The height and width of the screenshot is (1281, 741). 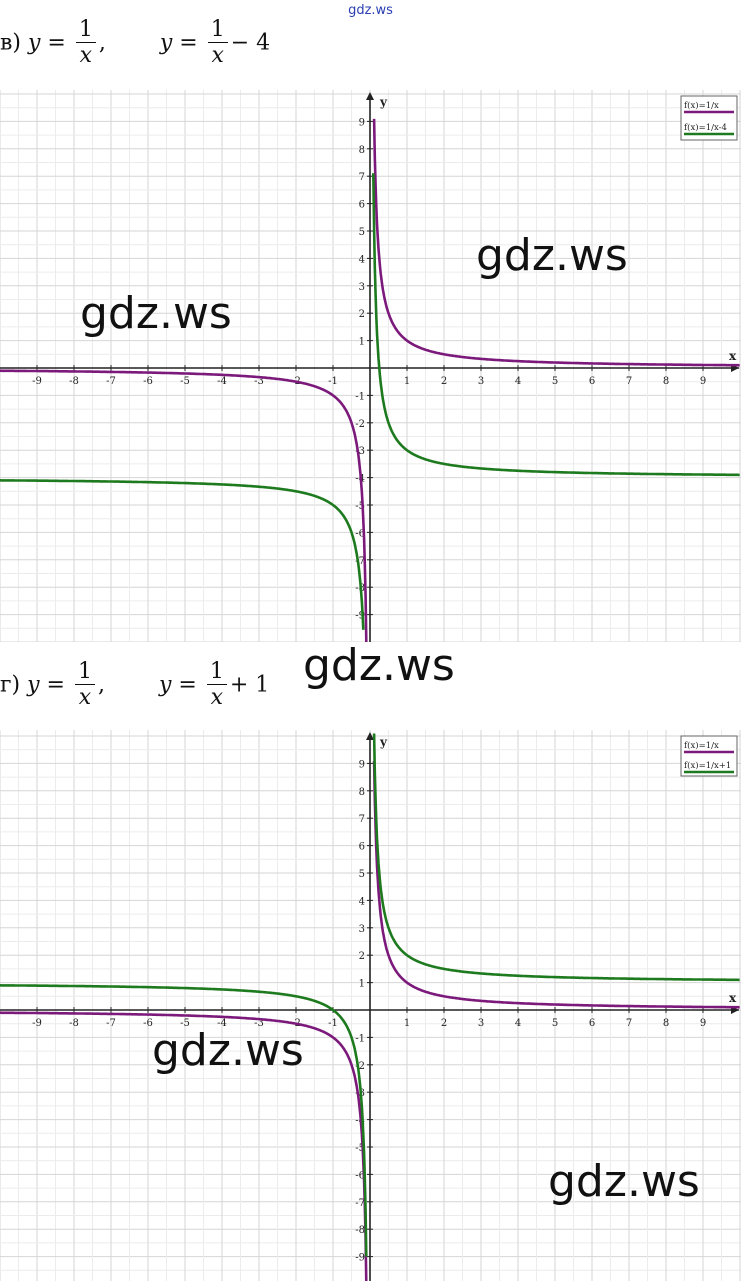 What do you see at coordinates (250, 43) in the screenshot?
I see `equation-suffix: − 4` at bounding box center [250, 43].